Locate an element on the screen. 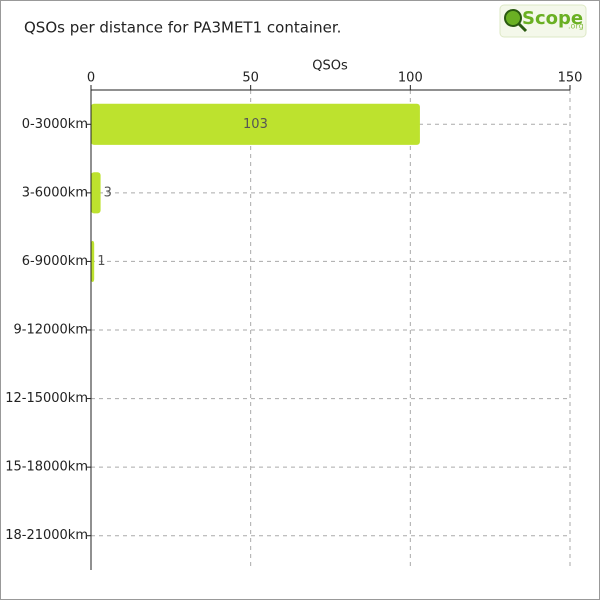 This screenshot has width=600, height=600. x-tick-label: 150 is located at coordinates (570, 78).